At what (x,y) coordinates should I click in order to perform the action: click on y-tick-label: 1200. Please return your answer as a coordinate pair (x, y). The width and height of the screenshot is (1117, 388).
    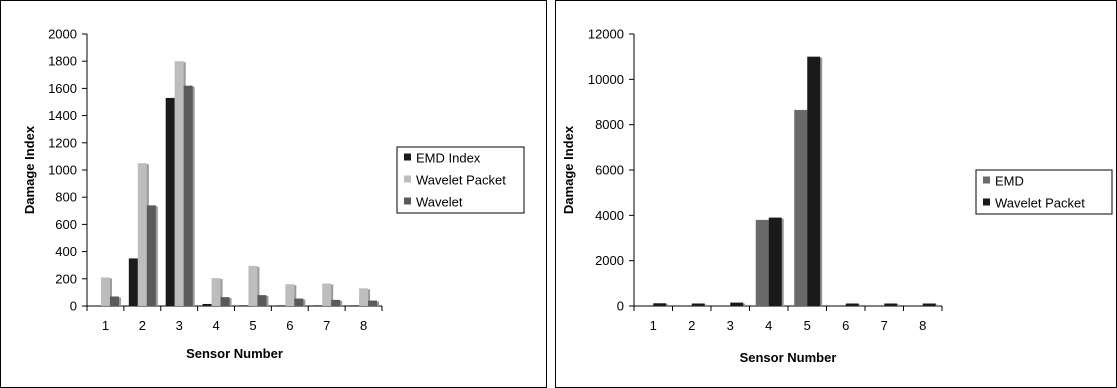
    Looking at the image, I should click on (62, 142).